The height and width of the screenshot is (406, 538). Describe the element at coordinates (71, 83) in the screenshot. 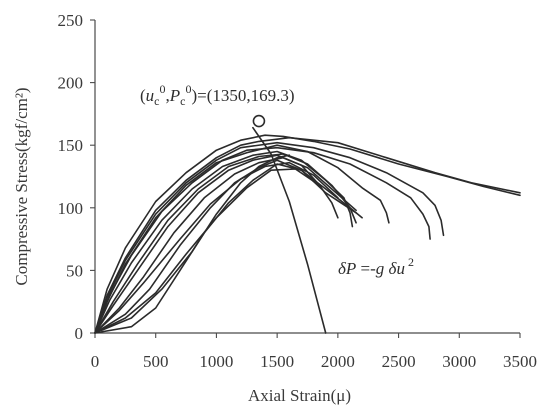

I see `y-tick-label: 200` at that location.